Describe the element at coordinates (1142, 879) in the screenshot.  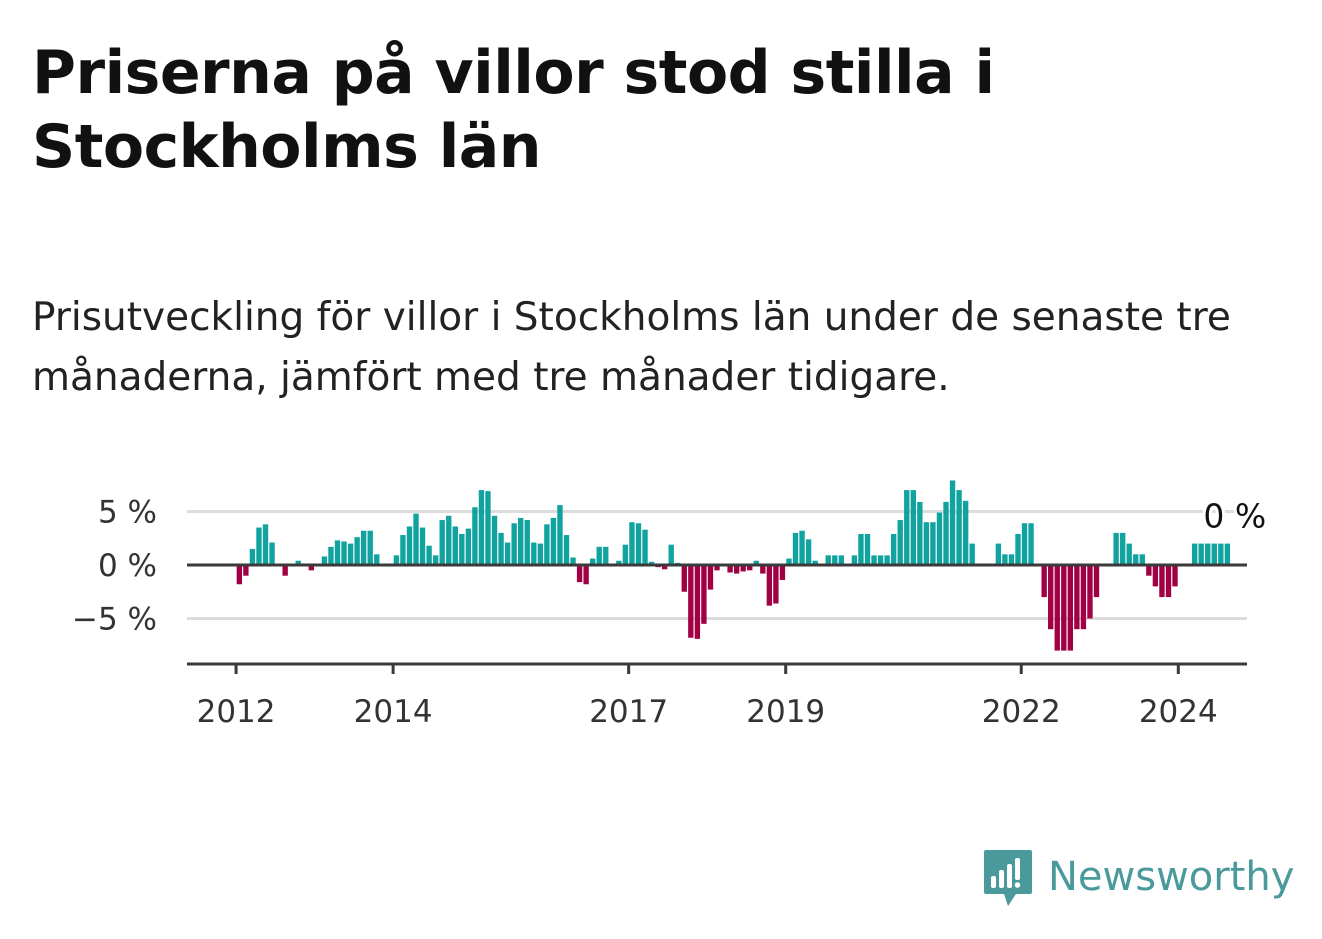
I see `newsworthy-logo: Newsworthy` at that location.